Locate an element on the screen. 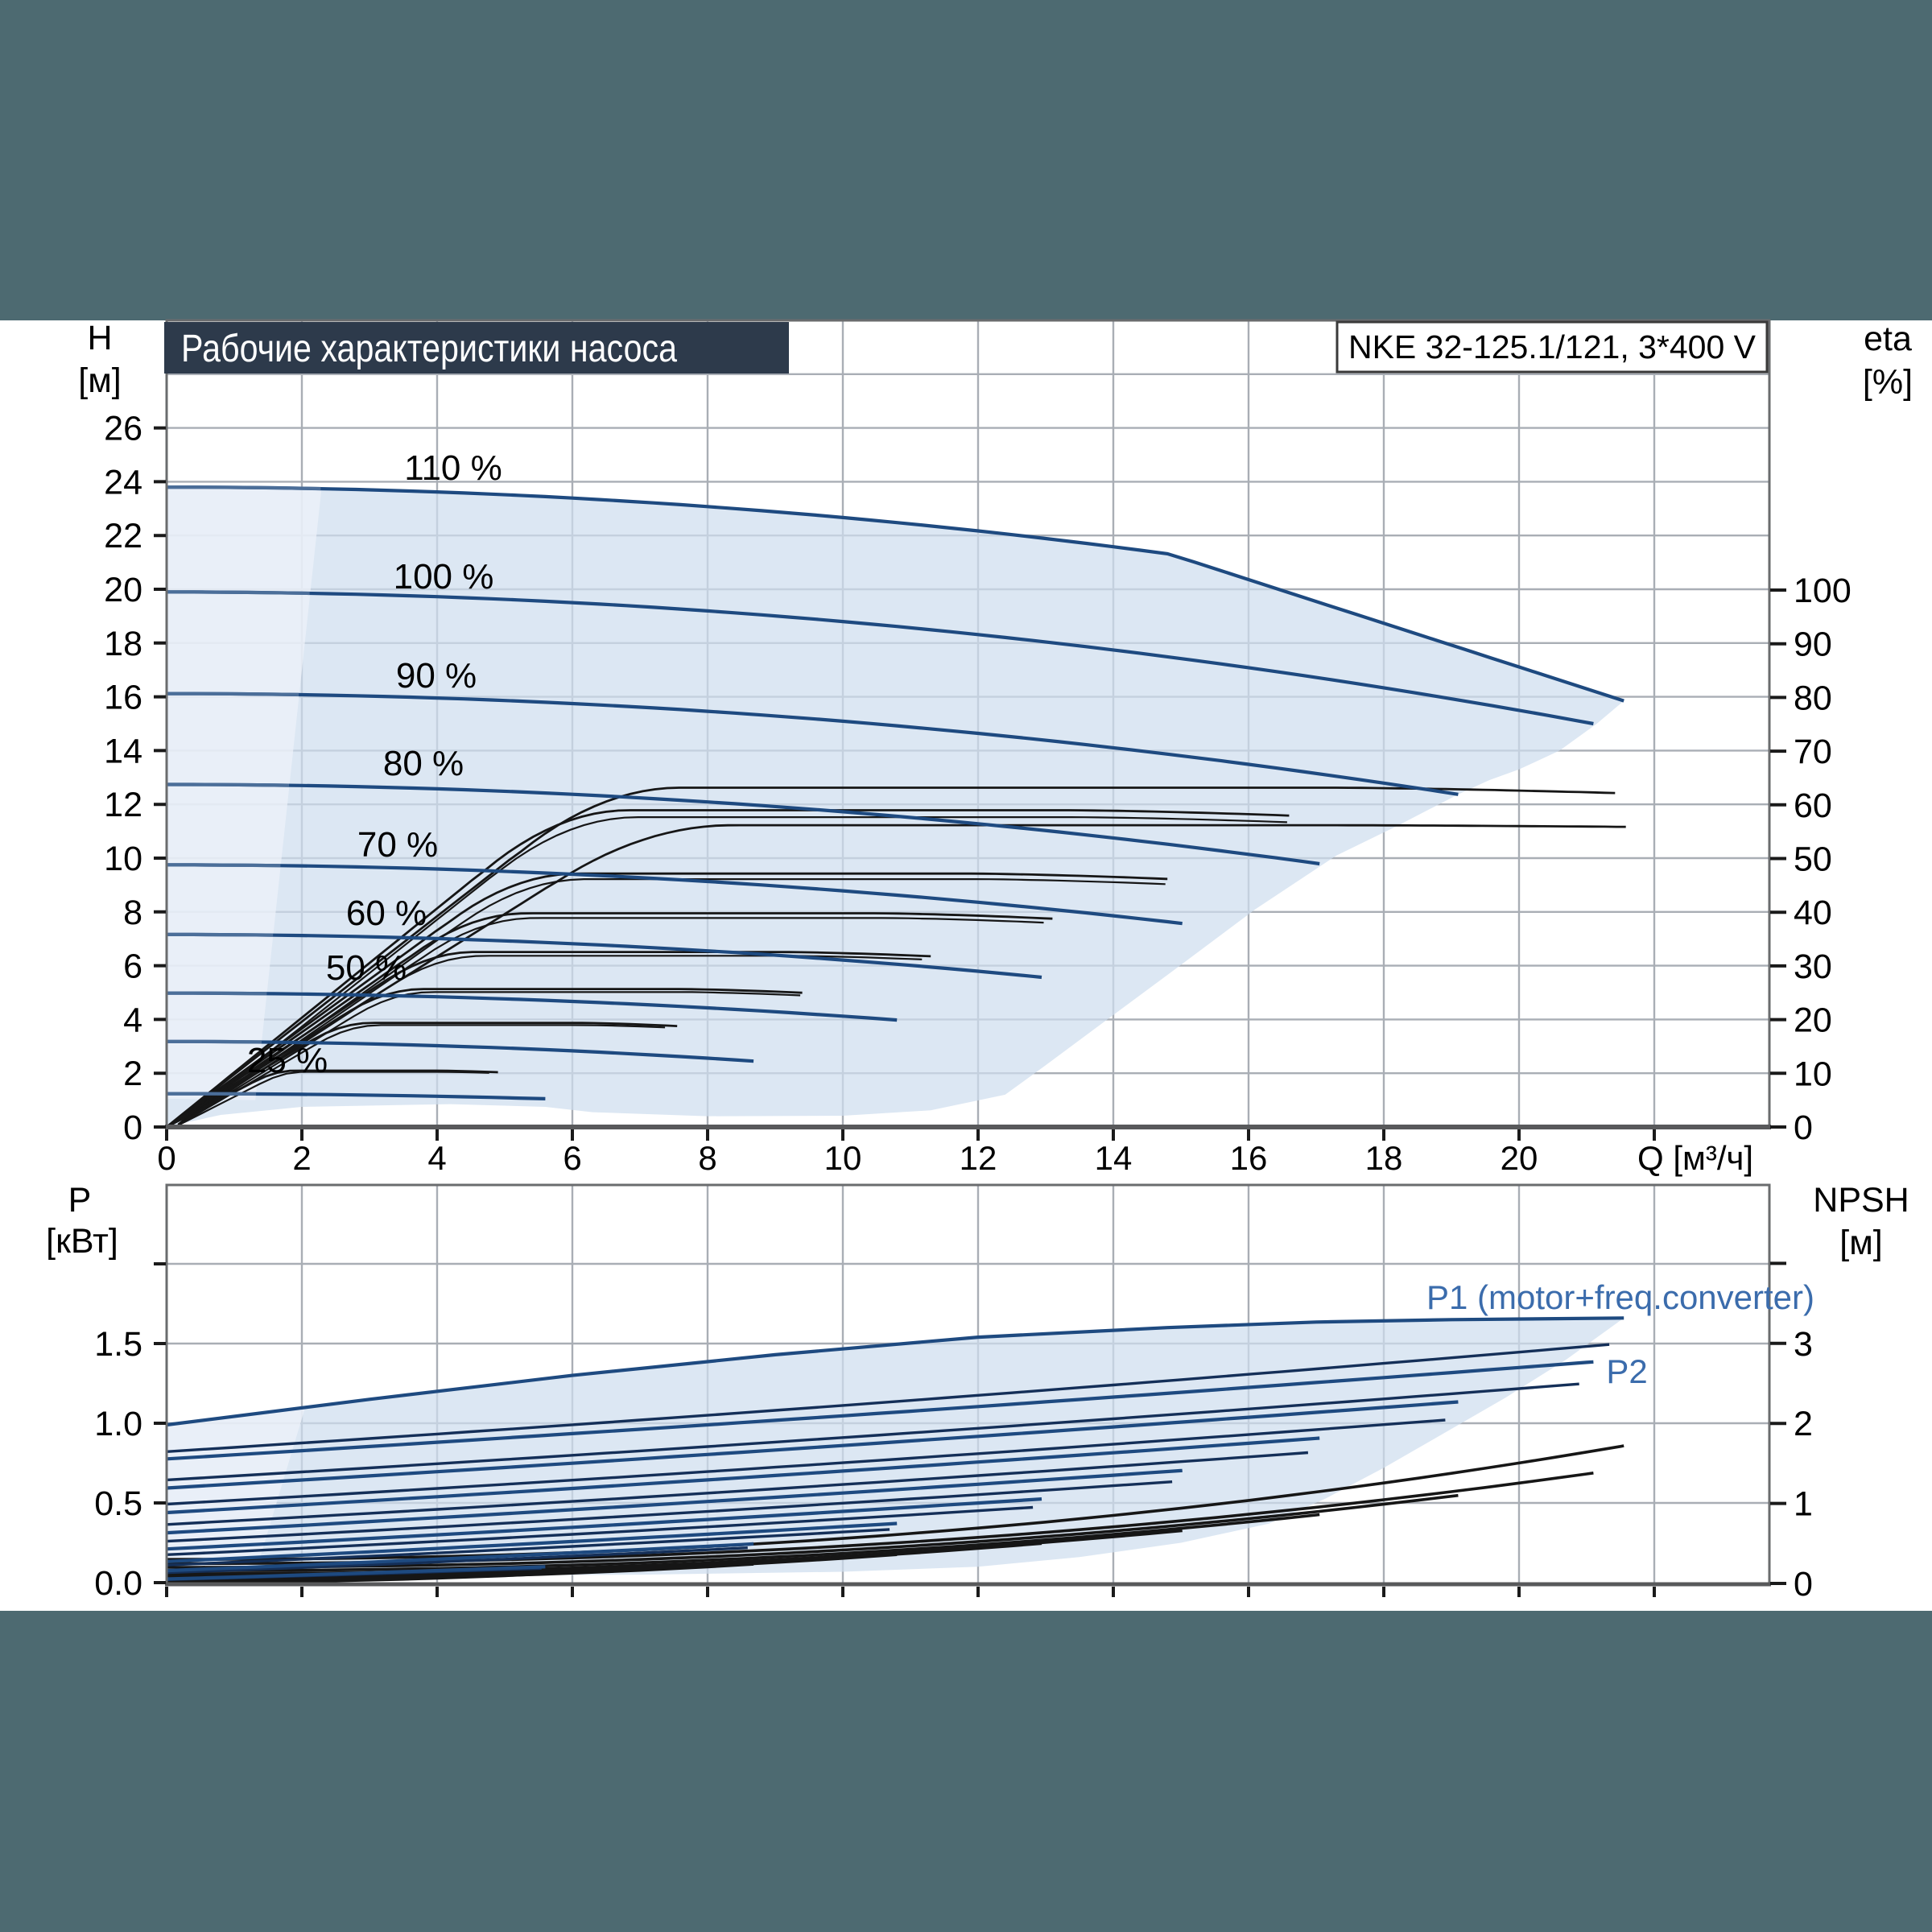 This screenshot has width=1932, height=1932. svg-text: 80 % is located at coordinates (423, 763).